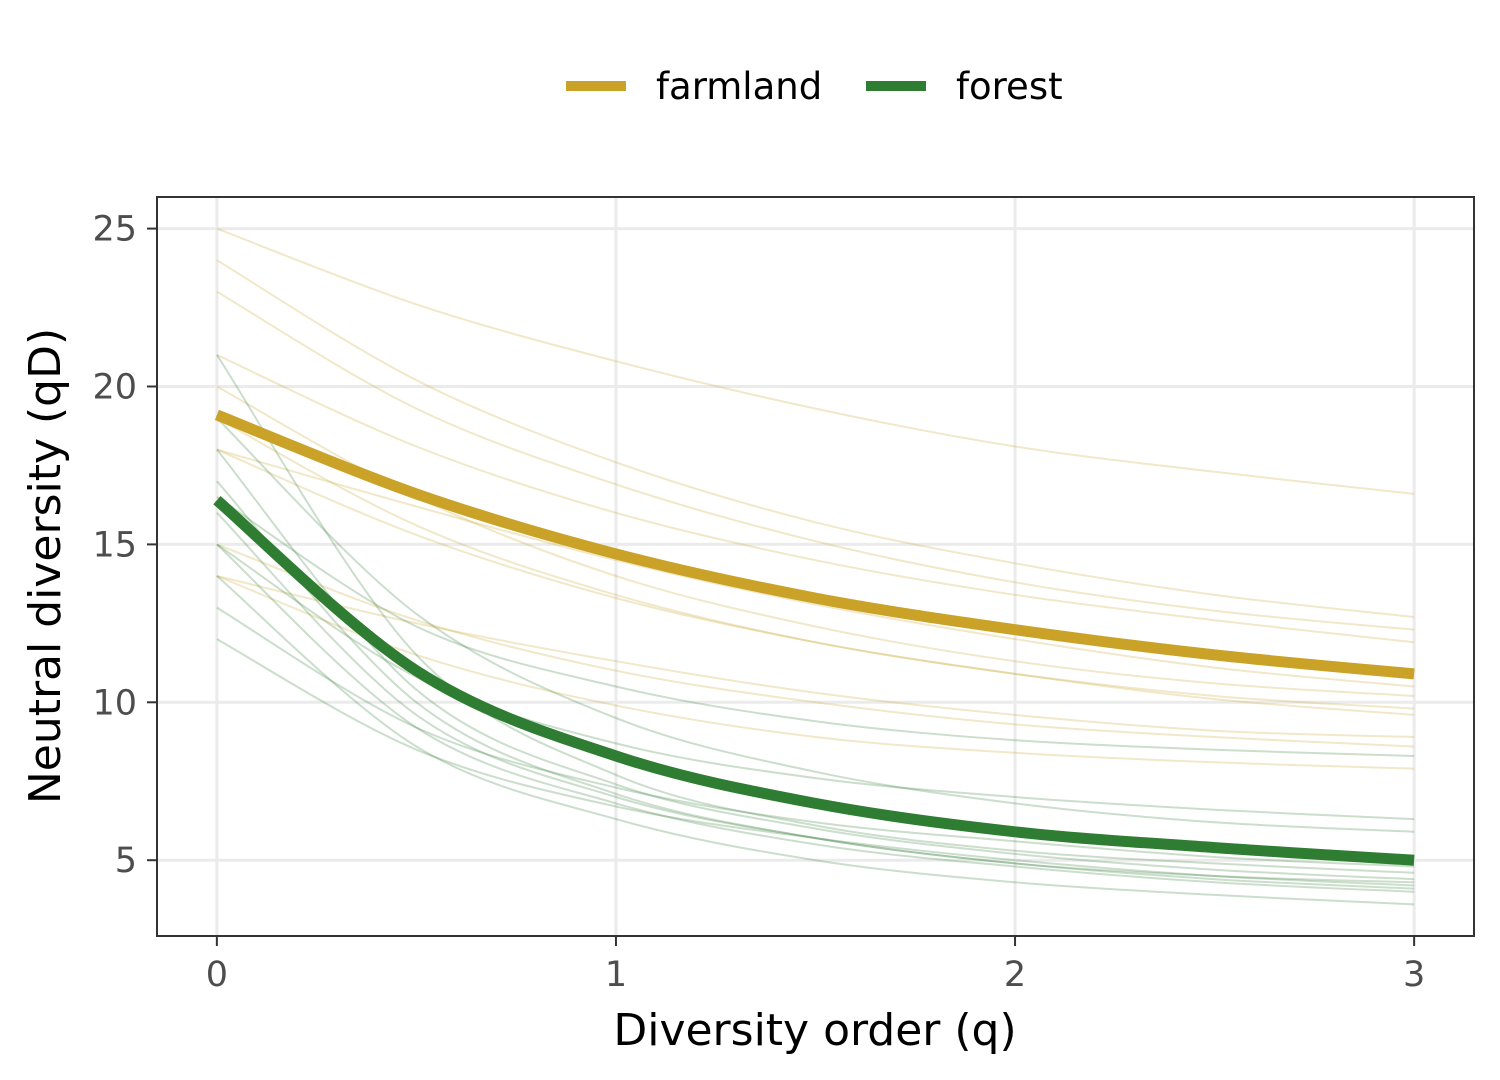  Describe the element at coordinates (126, 861) in the screenshot. I see `y-tick-label: 5` at that location.